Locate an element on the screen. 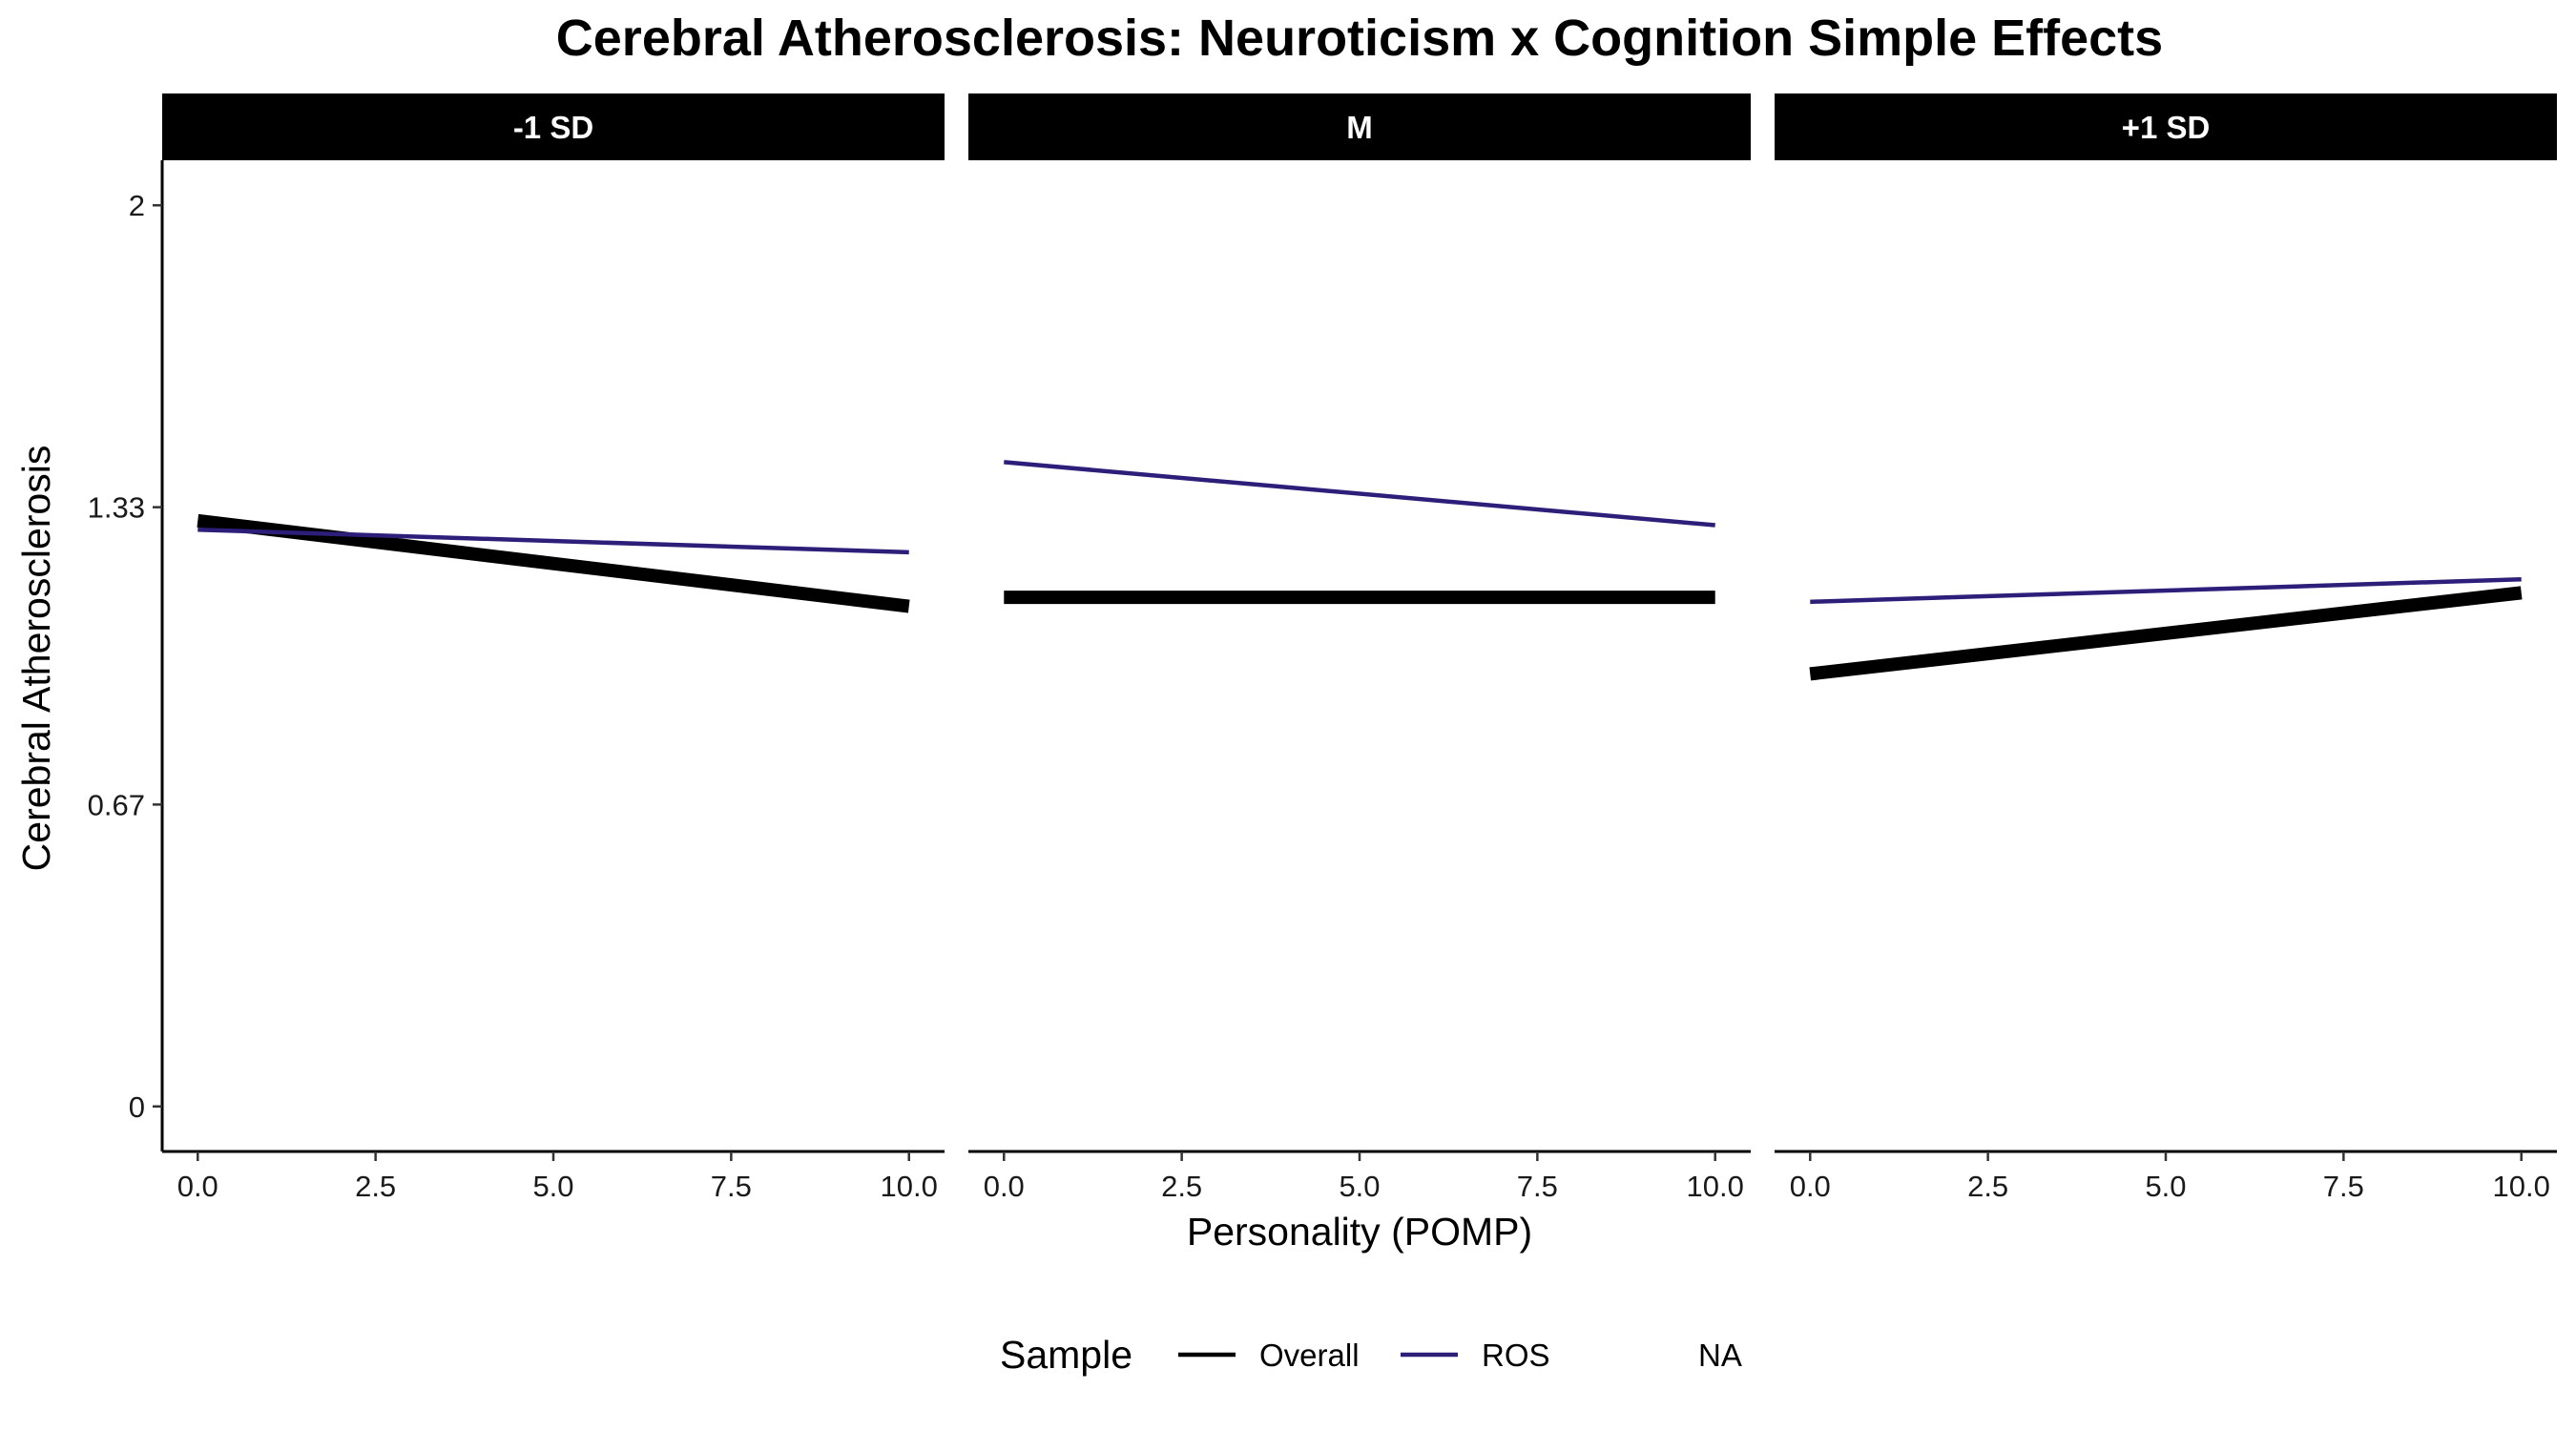  y-tick-label: 0 is located at coordinates (137, 1107).